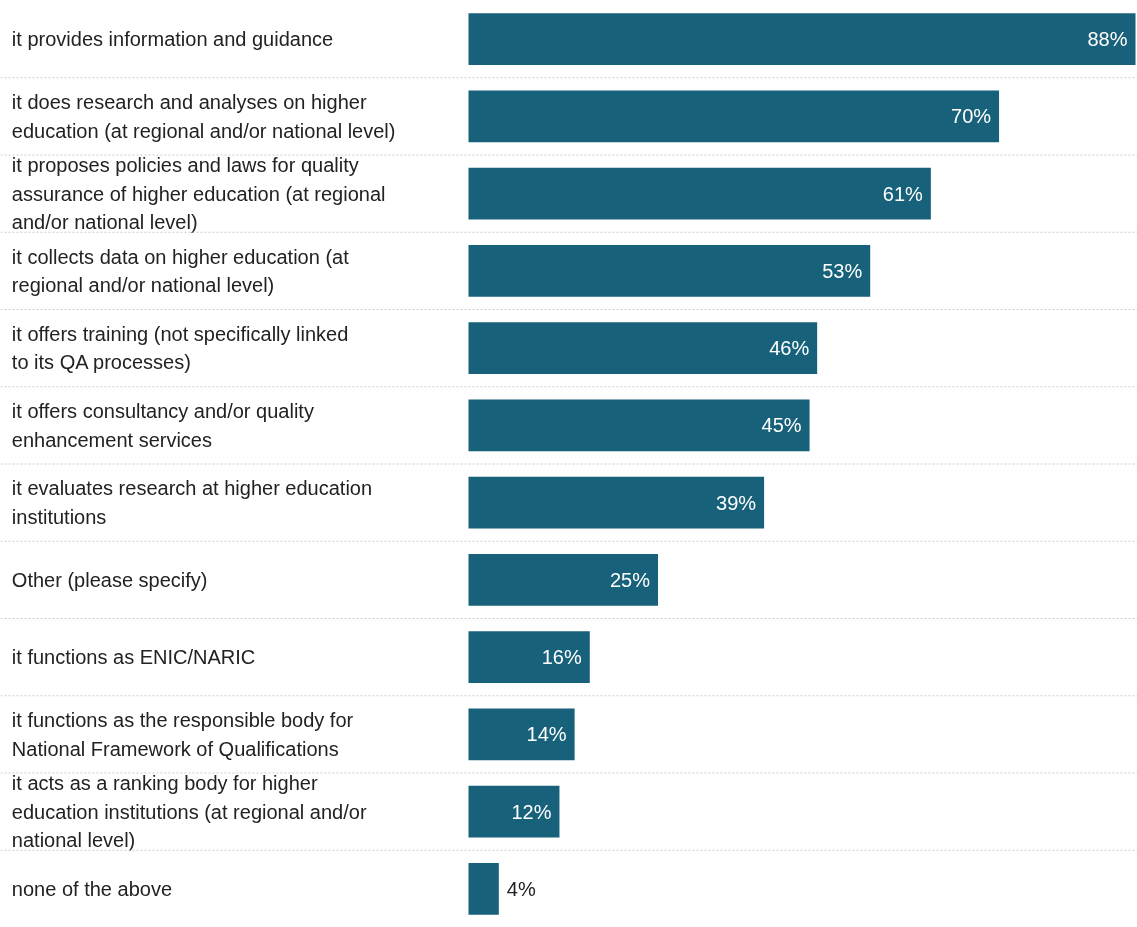 The height and width of the screenshot is (927, 1137). I want to click on data-label: 46%, so click(789, 348).